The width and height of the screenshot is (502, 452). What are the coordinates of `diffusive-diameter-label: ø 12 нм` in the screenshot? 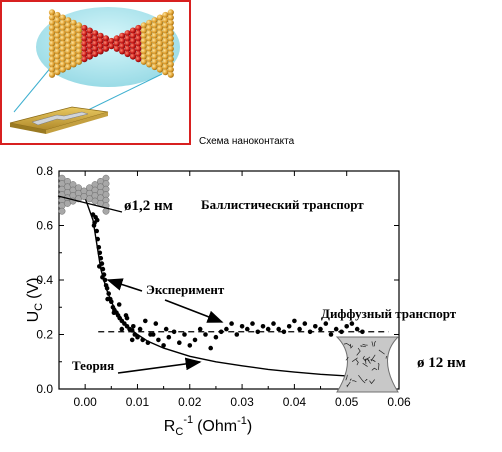 It's located at (441, 363).